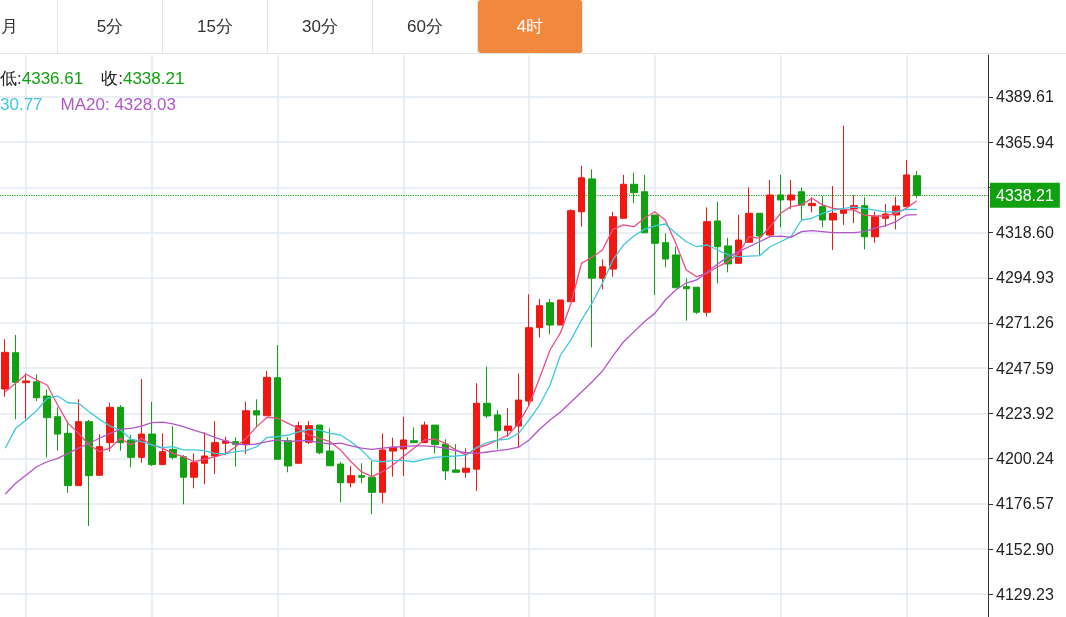  What do you see at coordinates (1025, 504) in the screenshot?
I see `y-tick-label: 4176.57` at bounding box center [1025, 504].